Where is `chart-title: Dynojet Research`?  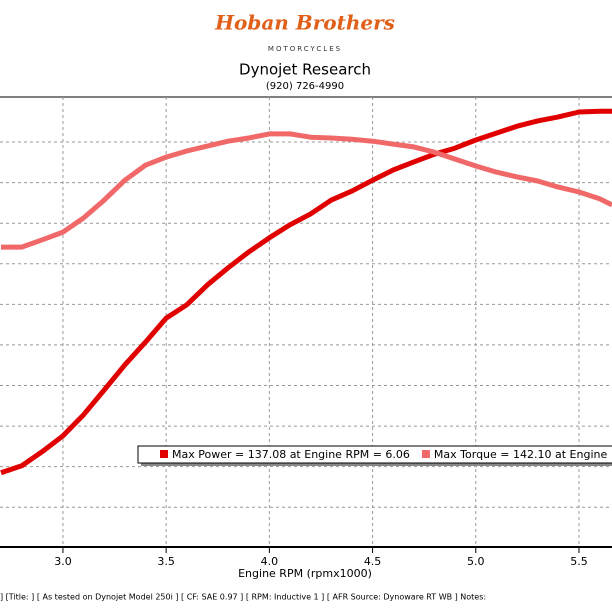 chart-title: Dynojet Research is located at coordinates (305, 70).